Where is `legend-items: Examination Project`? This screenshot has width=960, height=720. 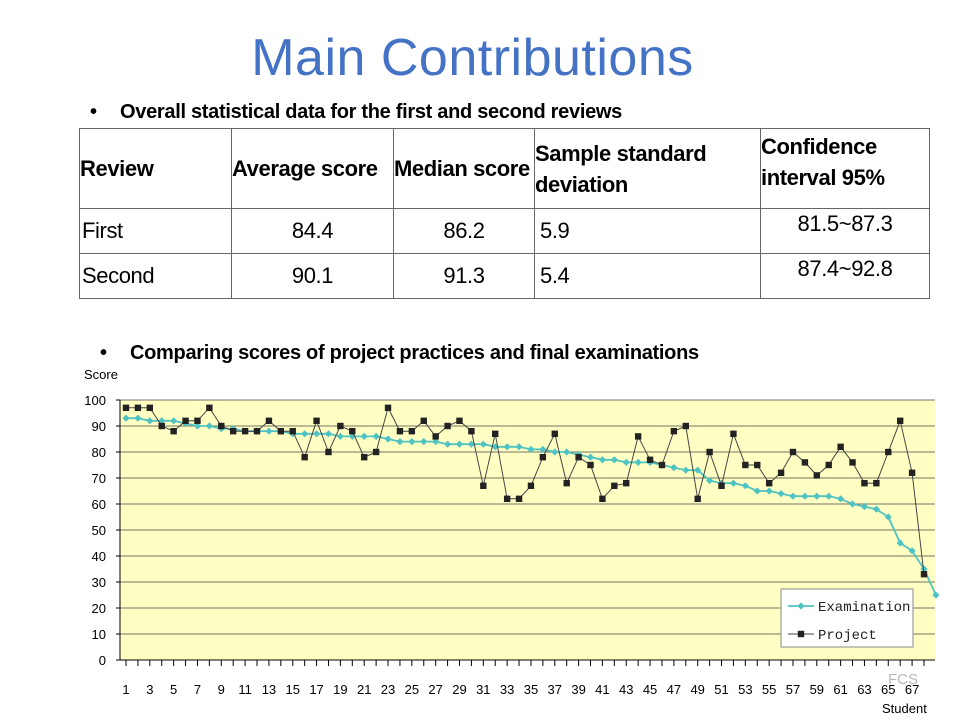
legend-items: Examination Project is located at coordinates (849, 622).